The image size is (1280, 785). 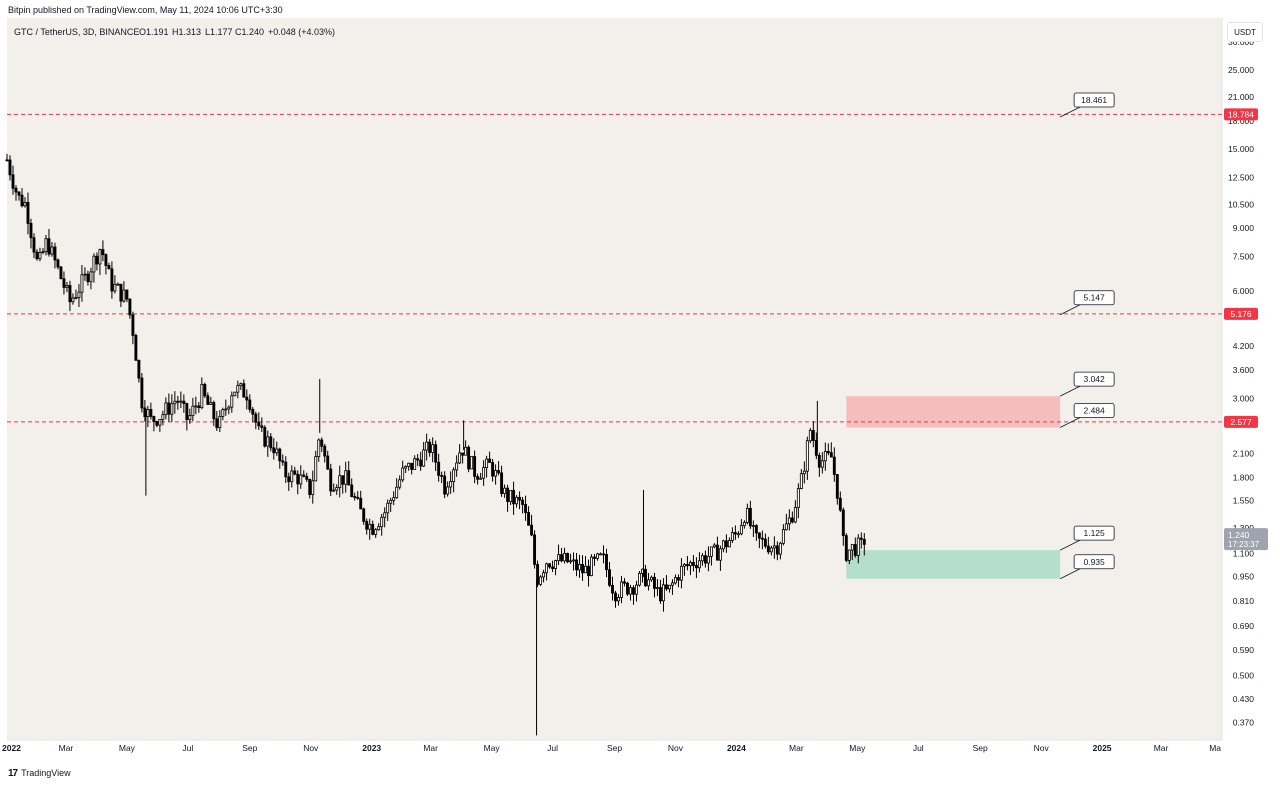 I want to click on x-tick-label: Nov, so click(x=1042, y=748).